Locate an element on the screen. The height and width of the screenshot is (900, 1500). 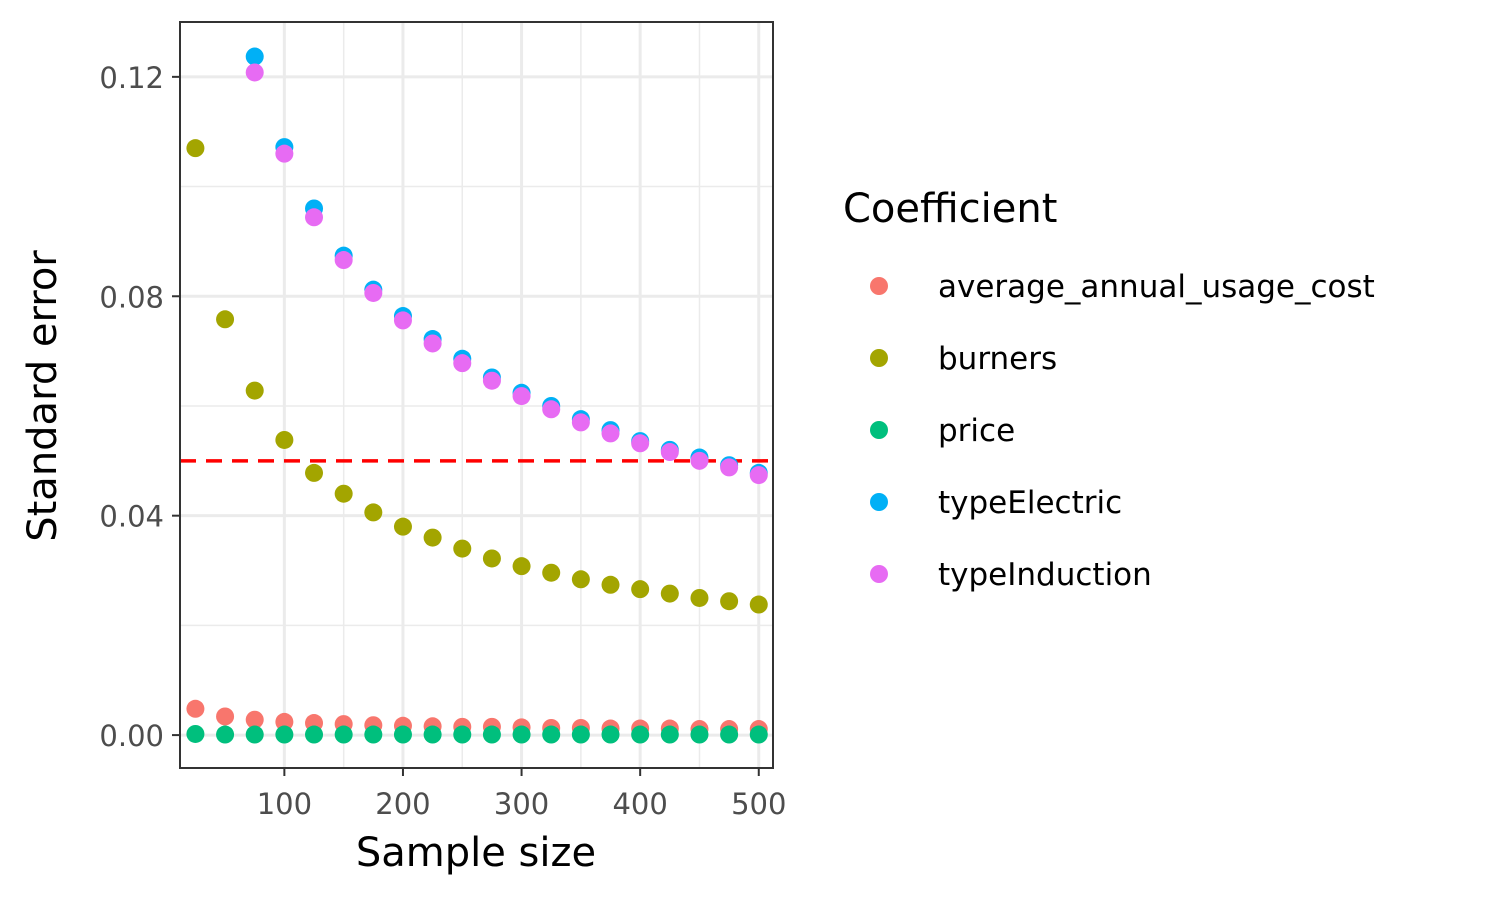
legend-item: average_annual_usage_cost is located at coordinates (1122, 287).